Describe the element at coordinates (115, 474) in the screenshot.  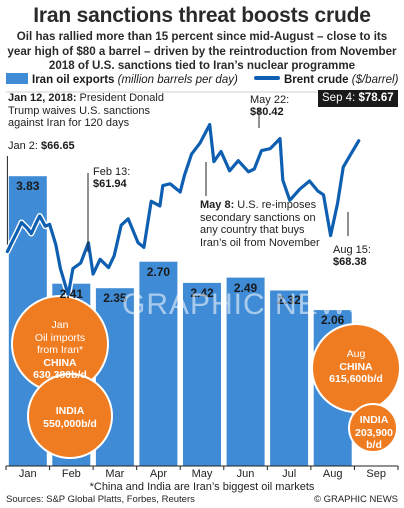
I see `month-label-mar: Mar` at that location.